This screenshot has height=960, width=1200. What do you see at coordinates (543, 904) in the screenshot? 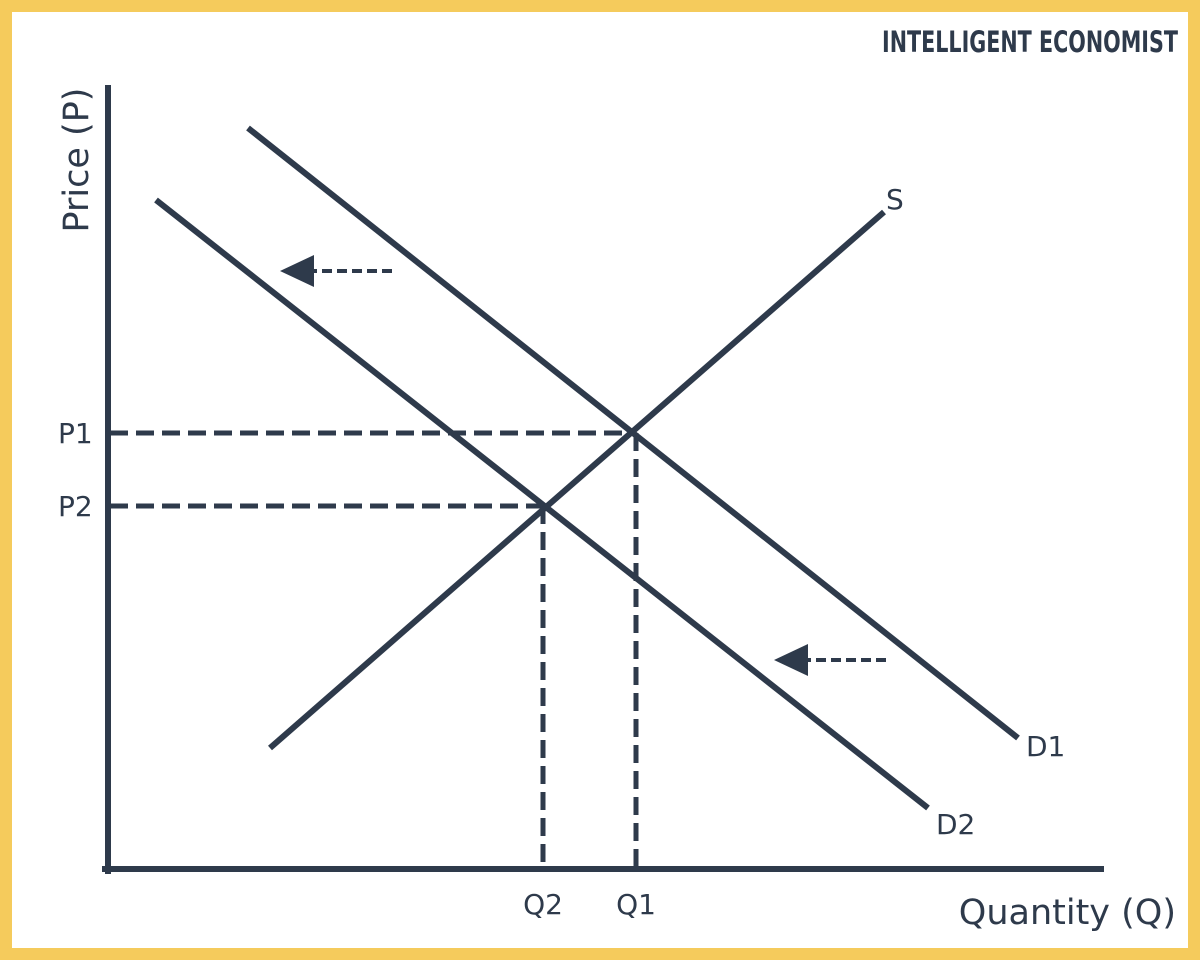
I see `q2-label: Q2` at bounding box center [543, 904].